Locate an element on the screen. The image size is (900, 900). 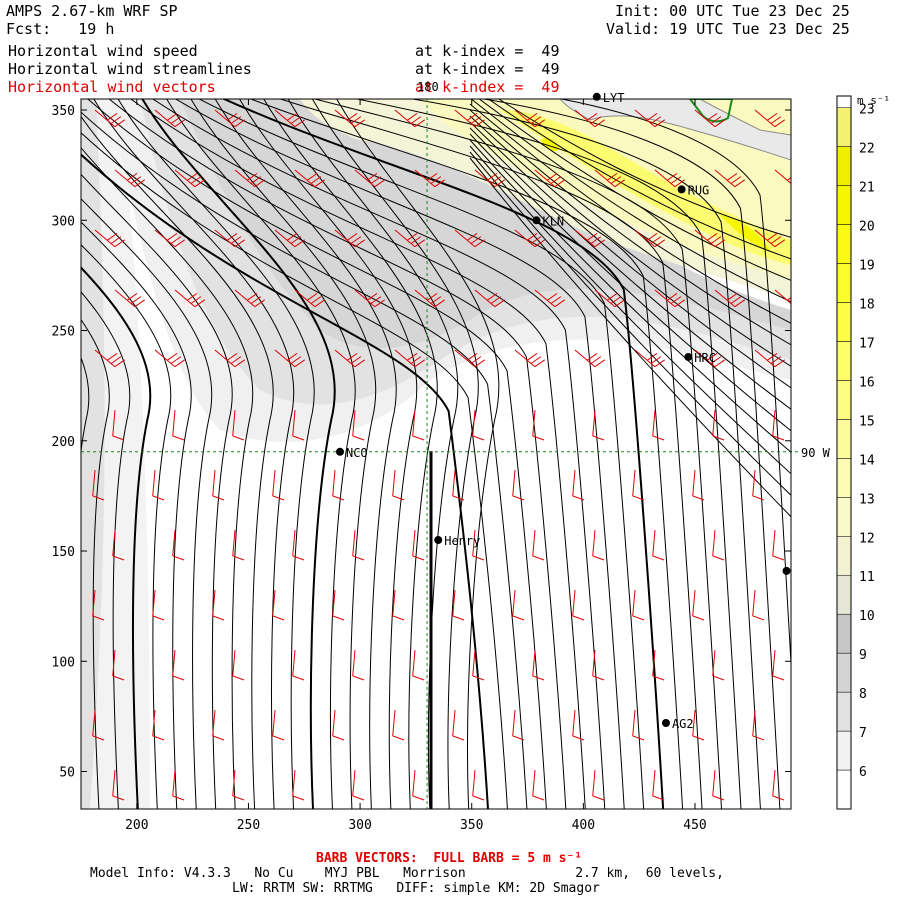
x-tick-label: 450 is located at coordinates (694, 825).